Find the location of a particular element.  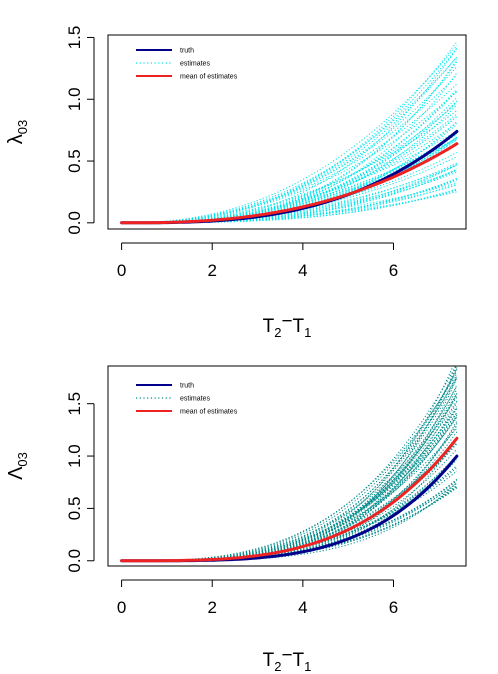

y-label-symbol: Λ is located at coordinates (16, 473).